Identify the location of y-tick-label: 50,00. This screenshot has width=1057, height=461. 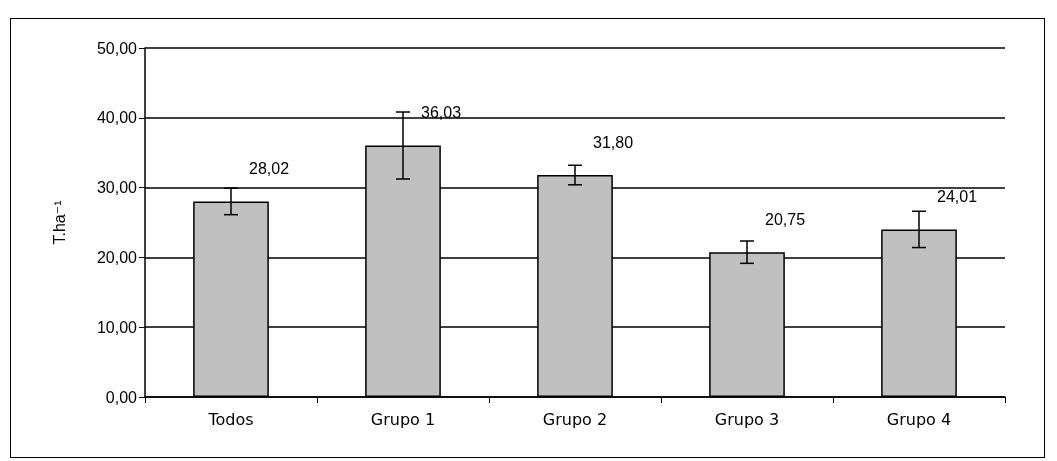
(117, 48).